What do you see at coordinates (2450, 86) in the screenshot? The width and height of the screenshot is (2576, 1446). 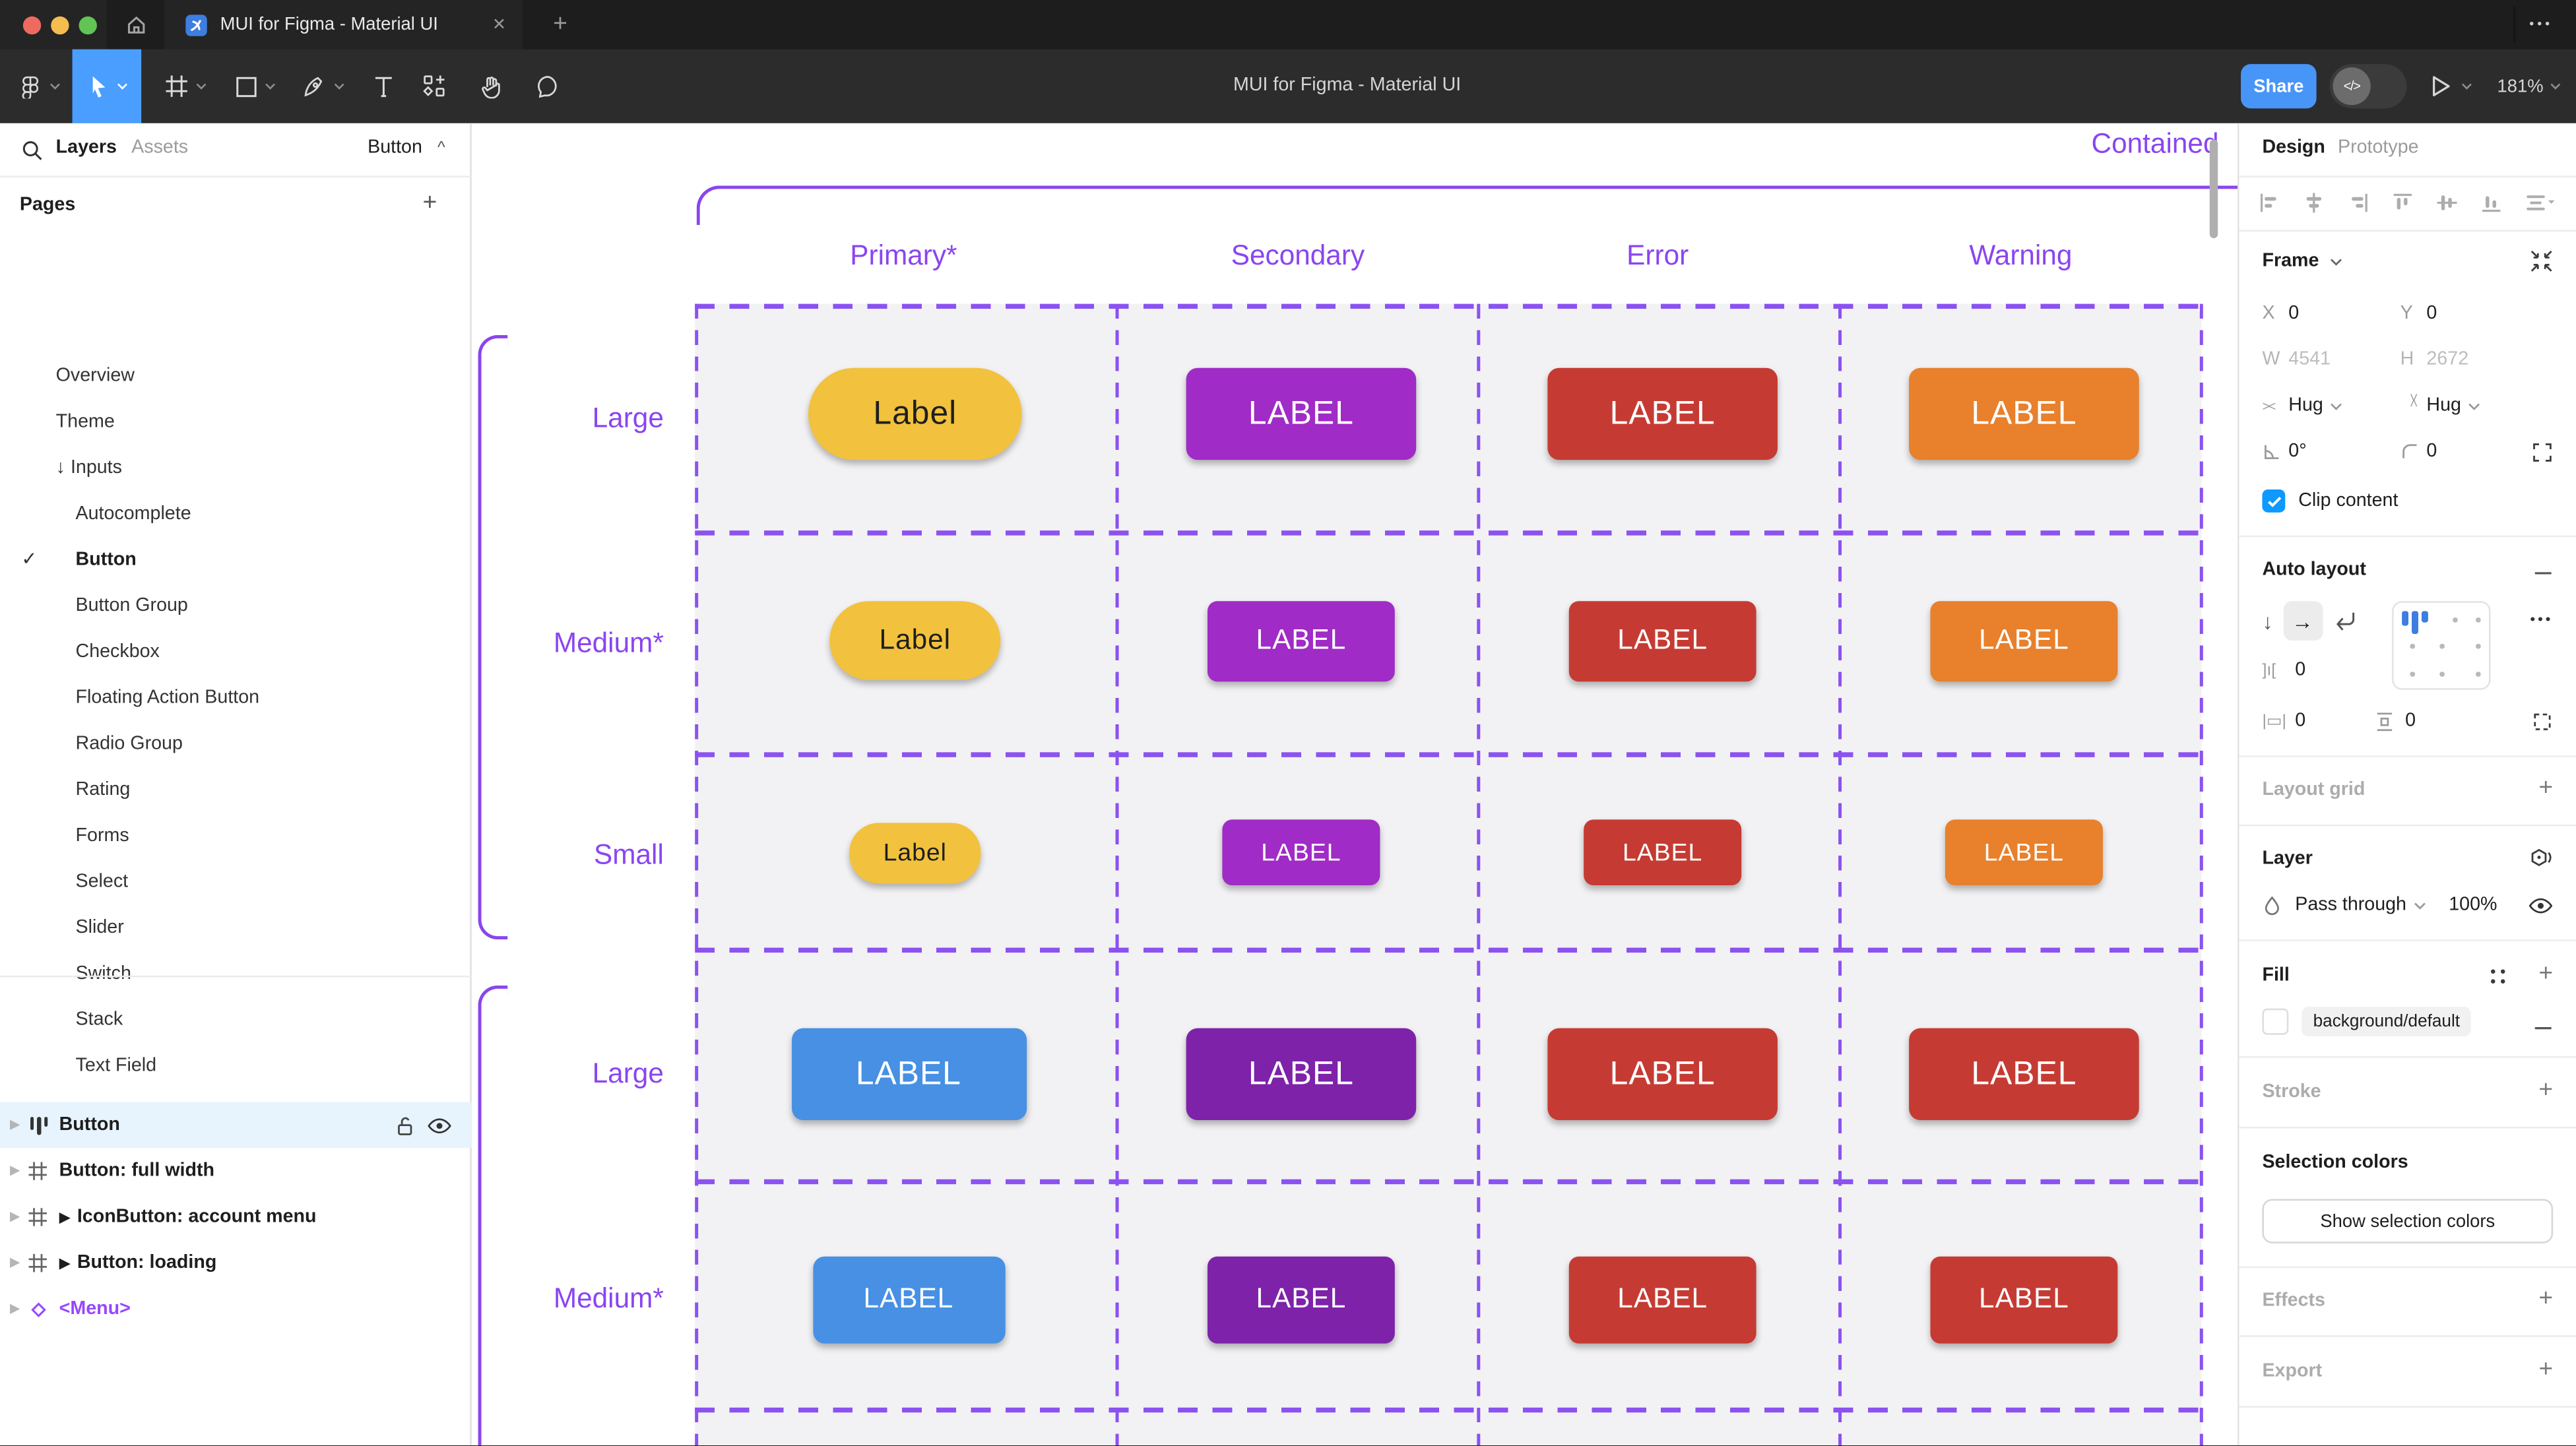 I see `present-button` at bounding box center [2450, 86].